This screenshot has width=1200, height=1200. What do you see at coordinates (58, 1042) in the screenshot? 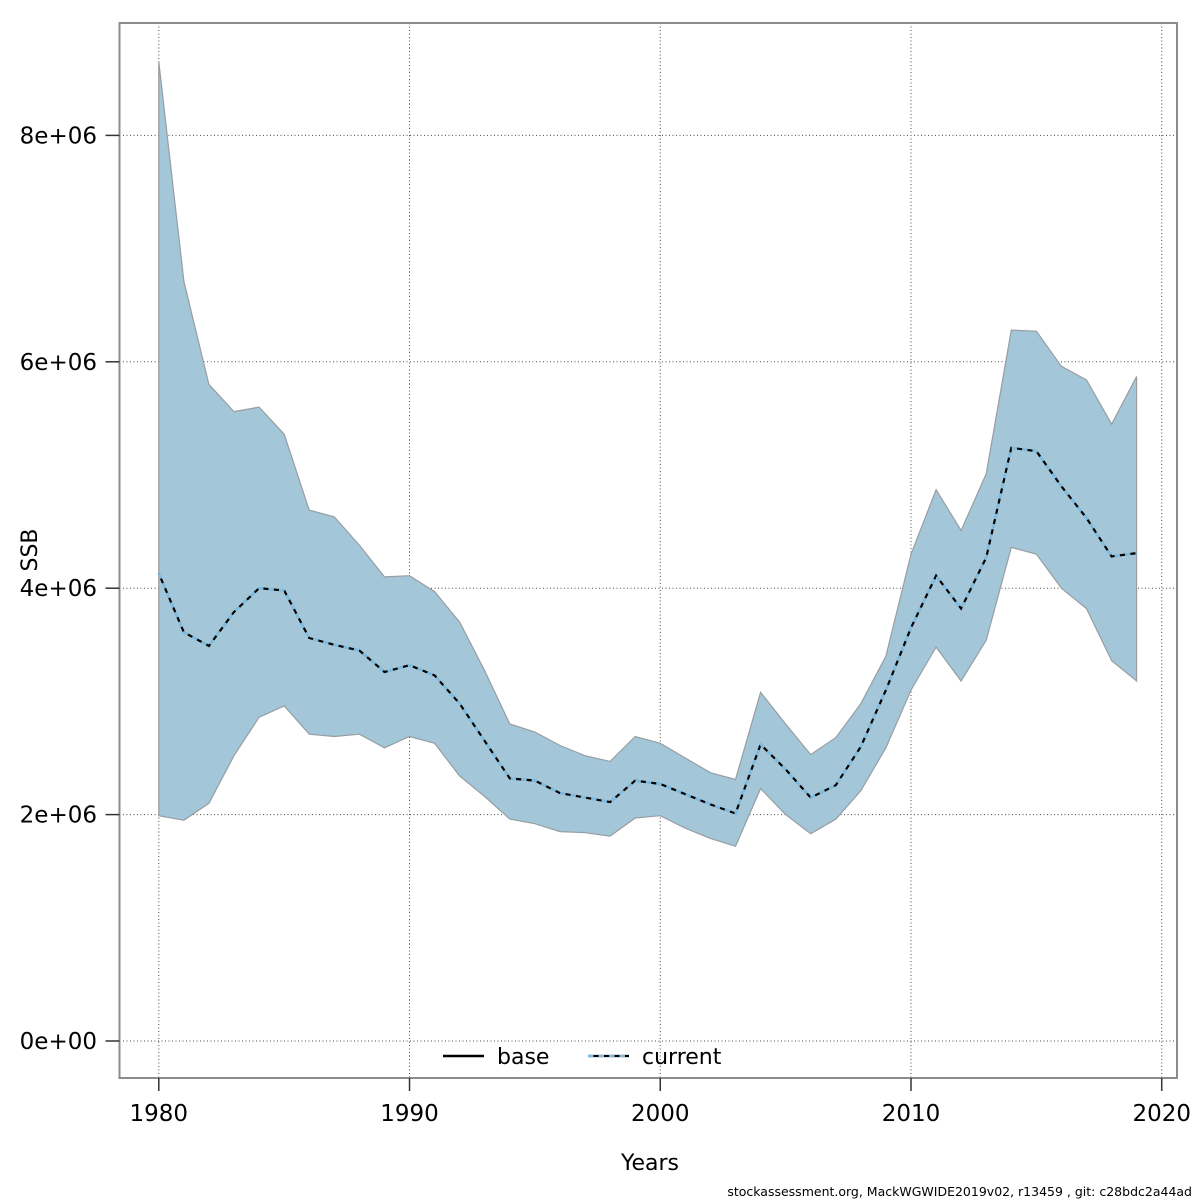
I see `y-tick-label: 0e+00` at bounding box center [58, 1042].